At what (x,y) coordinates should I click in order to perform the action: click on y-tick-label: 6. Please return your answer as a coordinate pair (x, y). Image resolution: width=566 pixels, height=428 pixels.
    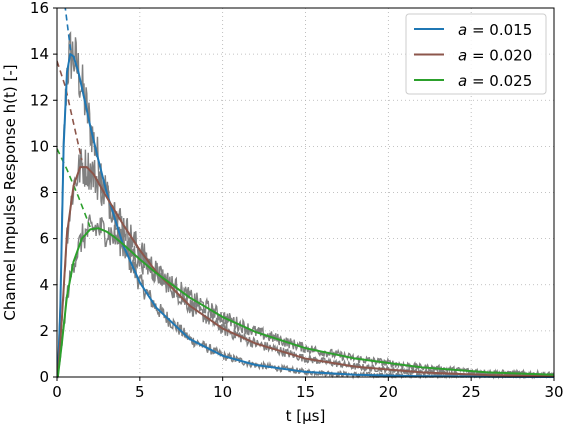
    Looking at the image, I should click on (44, 239).